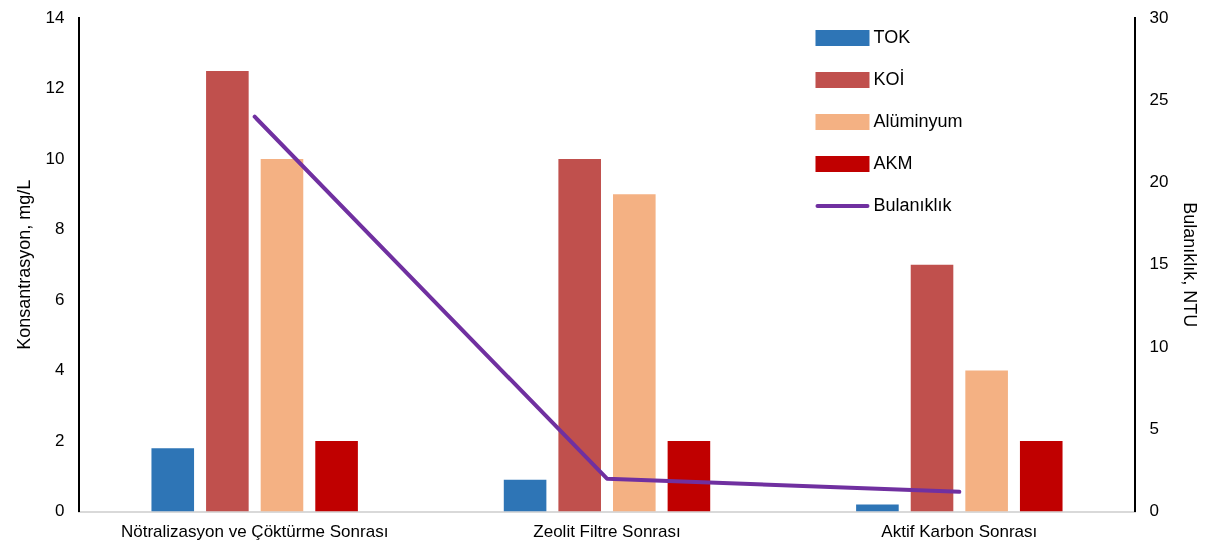  I want to click on y2-tick-label: 20, so click(1159, 182).